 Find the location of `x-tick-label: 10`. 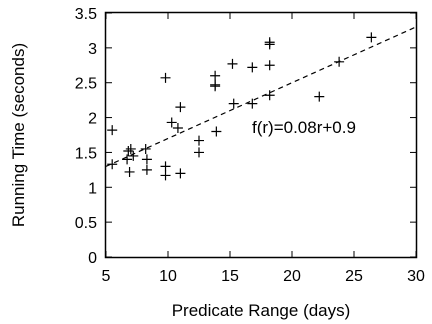

x-tick-label: 10 is located at coordinates (168, 276).